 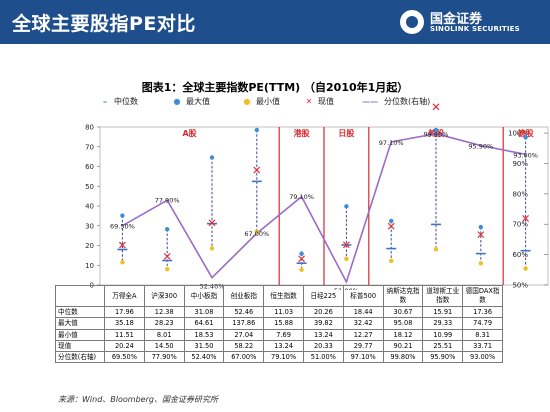 What do you see at coordinates (244, 357) in the screenshot?
I see `table-cell: 67.00%` at bounding box center [244, 357].